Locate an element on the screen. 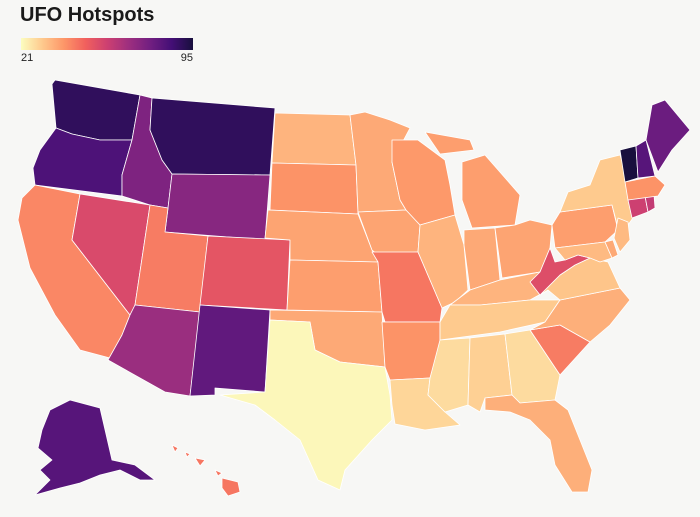 The image size is (700, 517). state-NJ is located at coordinates (622, 235).